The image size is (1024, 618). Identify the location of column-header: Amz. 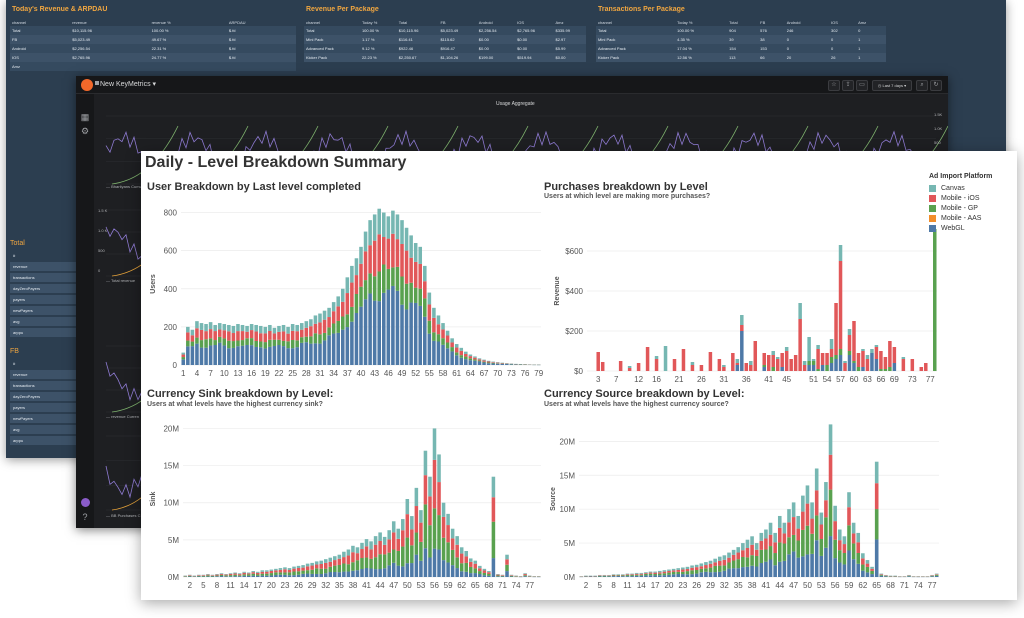
(559, 22).